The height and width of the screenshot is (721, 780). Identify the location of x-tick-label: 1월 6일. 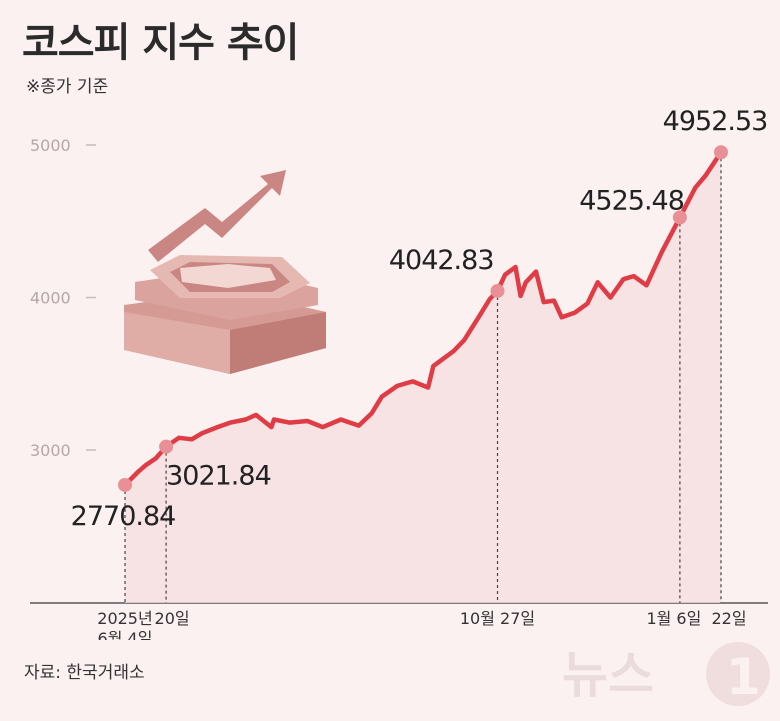
(673, 618).